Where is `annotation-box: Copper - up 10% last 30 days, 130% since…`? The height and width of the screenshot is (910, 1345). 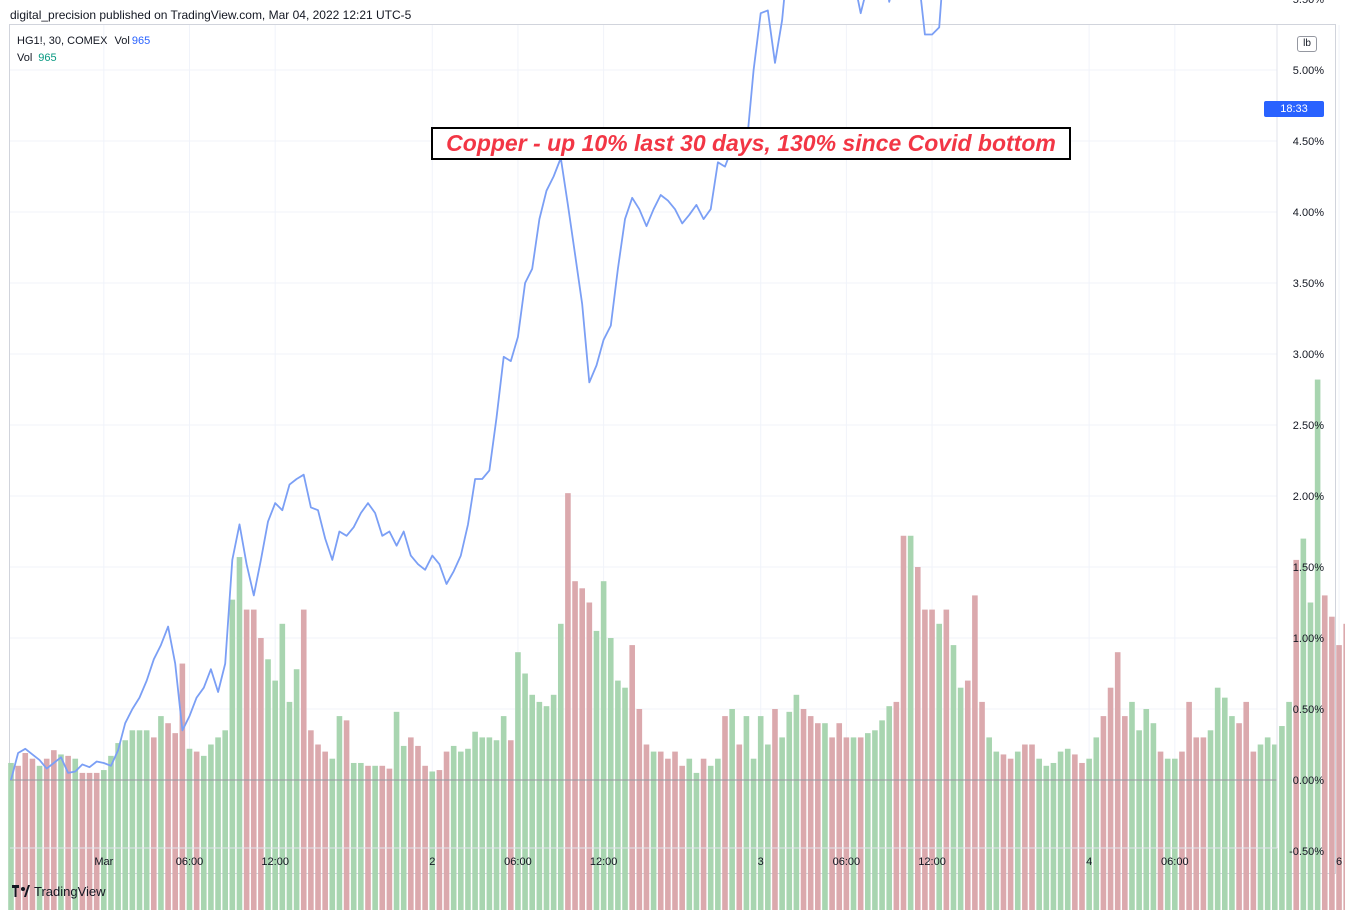
annotation-box: Copper - up 10% last 30 days, 130% since… is located at coordinates (751, 143).